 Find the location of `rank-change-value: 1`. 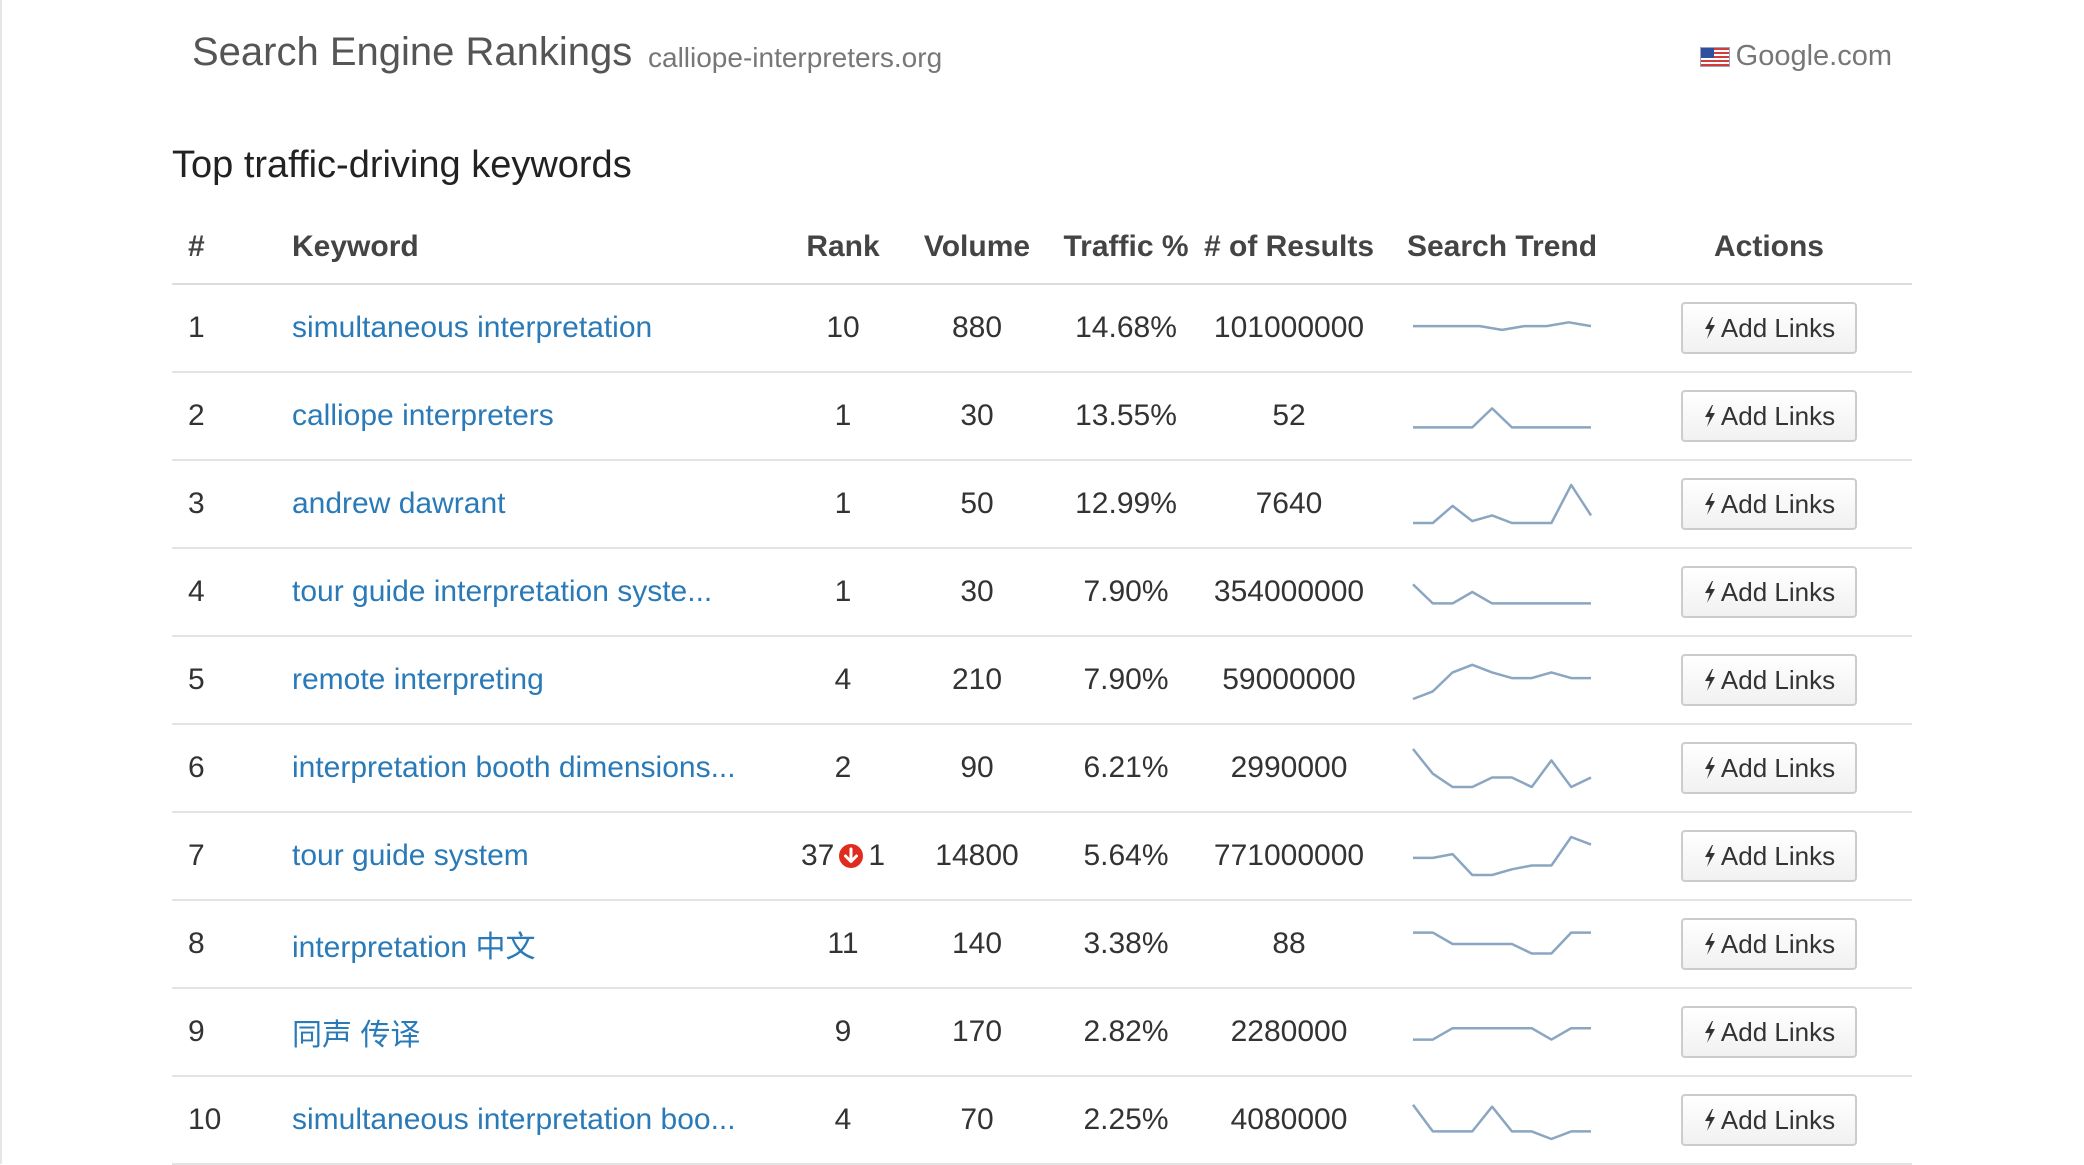

rank-change-value: 1 is located at coordinates (877, 855).